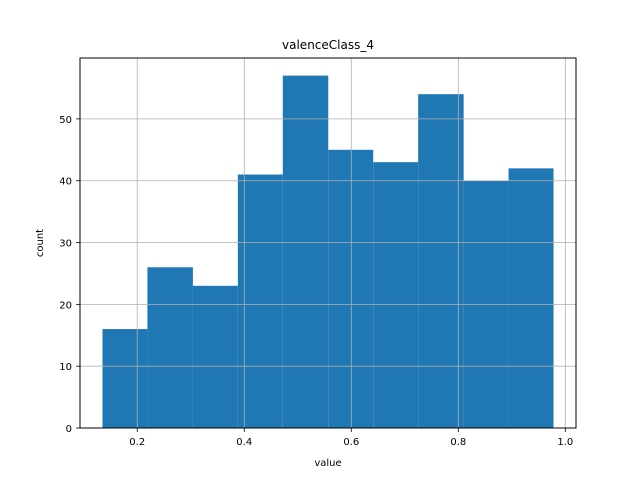  Describe the element at coordinates (40, 243) in the screenshot. I see `y-axis-label: count` at that location.